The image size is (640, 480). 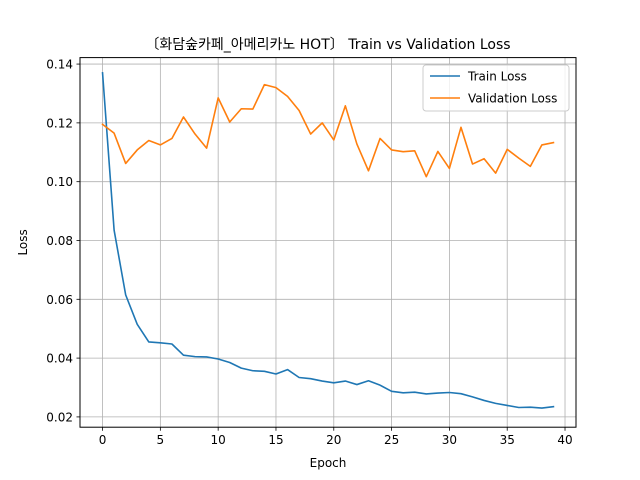 I want to click on y-tick-label: 0.10, so click(x=59, y=182).